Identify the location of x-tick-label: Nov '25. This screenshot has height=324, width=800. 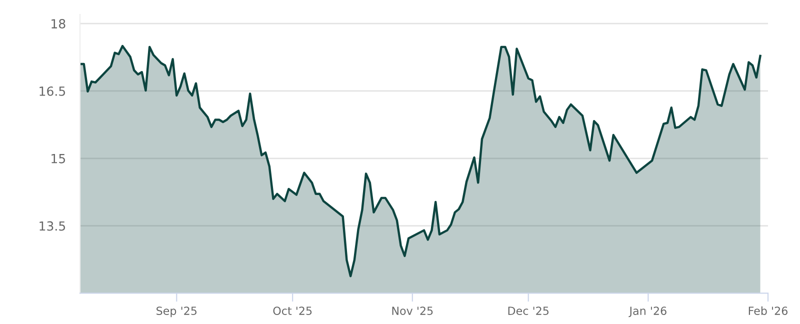
(412, 311).